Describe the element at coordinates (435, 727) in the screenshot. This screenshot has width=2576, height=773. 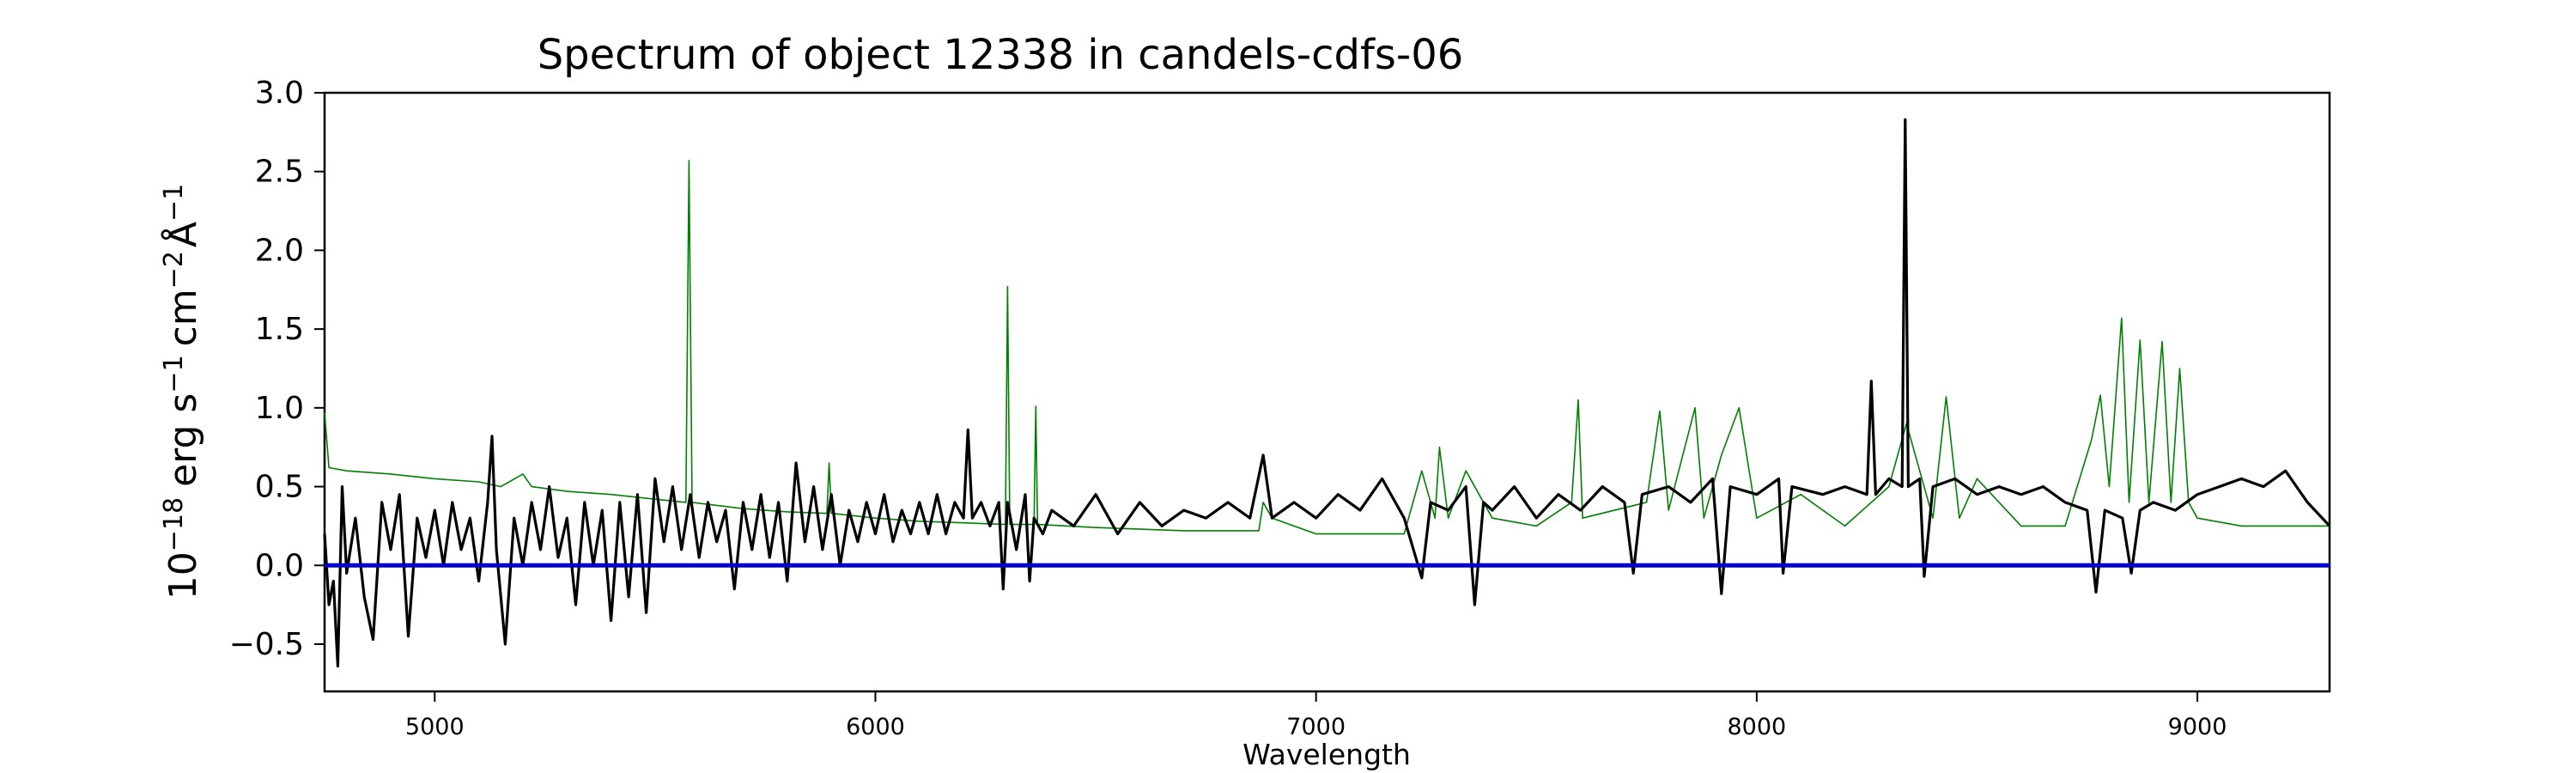
I see `x-tick-label: 5000` at that location.